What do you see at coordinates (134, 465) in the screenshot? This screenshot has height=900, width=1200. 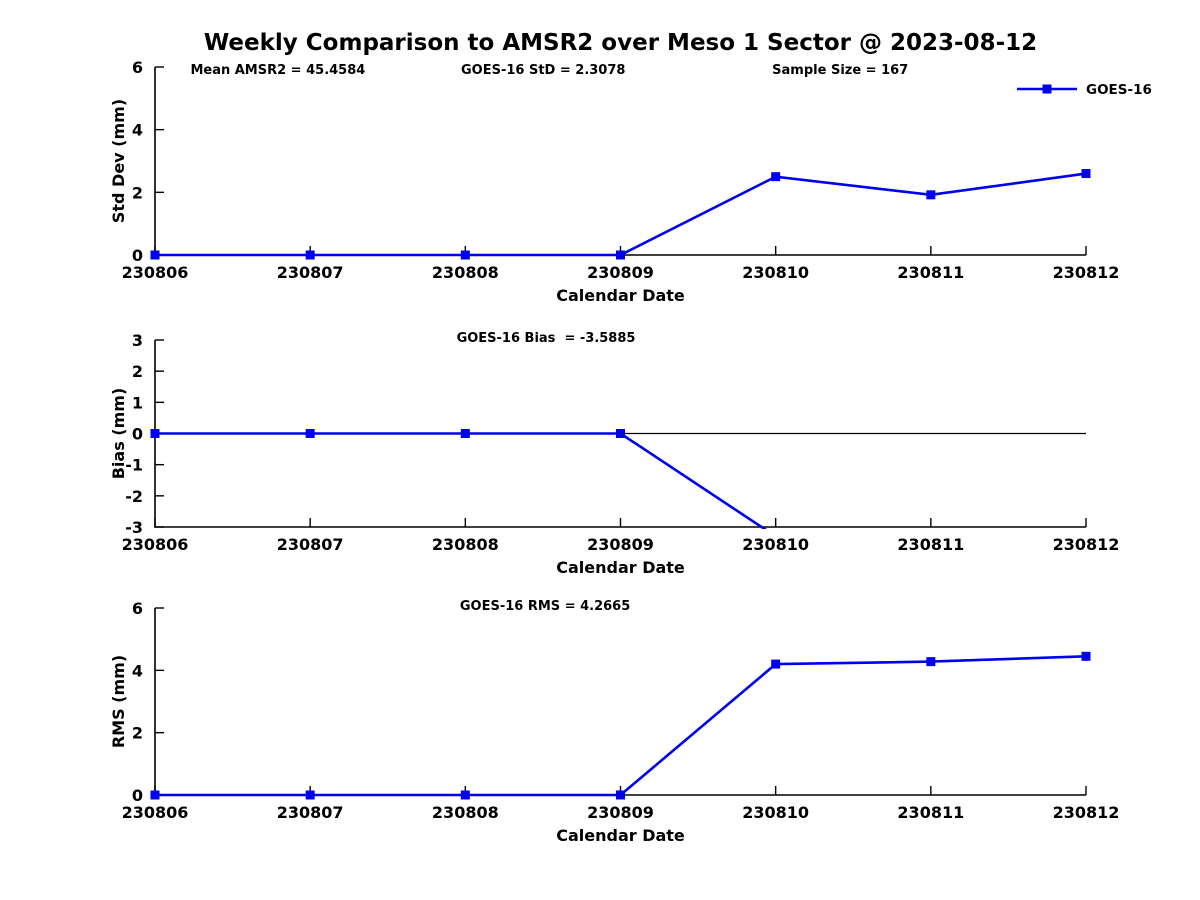 I see `y-tick-label: -1` at bounding box center [134, 465].